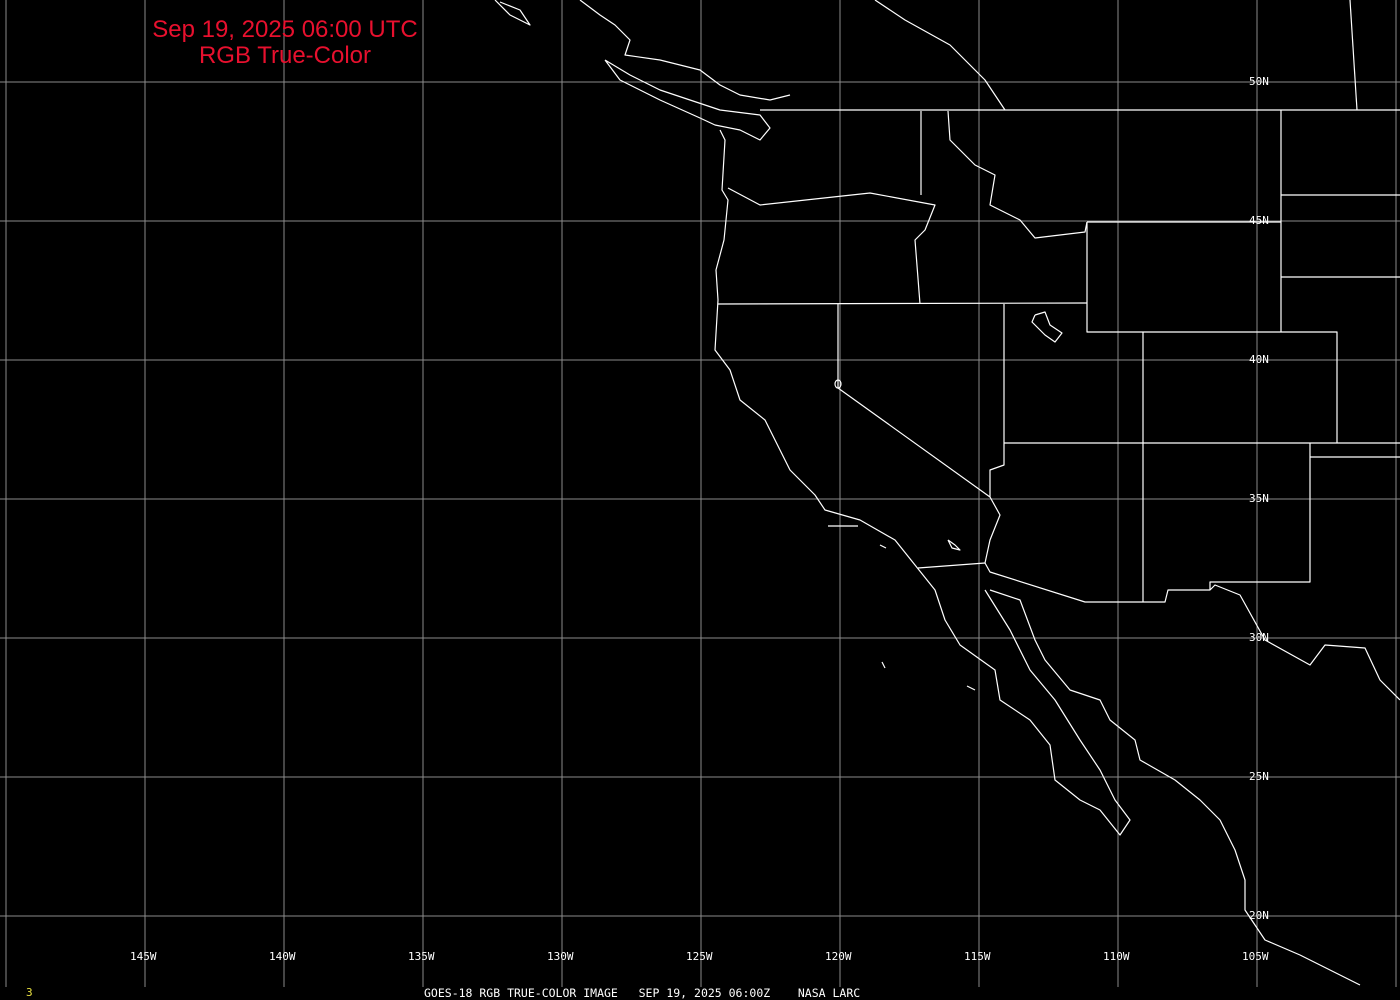  Describe the element at coordinates (29, 992) in the screenshot. I see `frame-number: 3` at that location.